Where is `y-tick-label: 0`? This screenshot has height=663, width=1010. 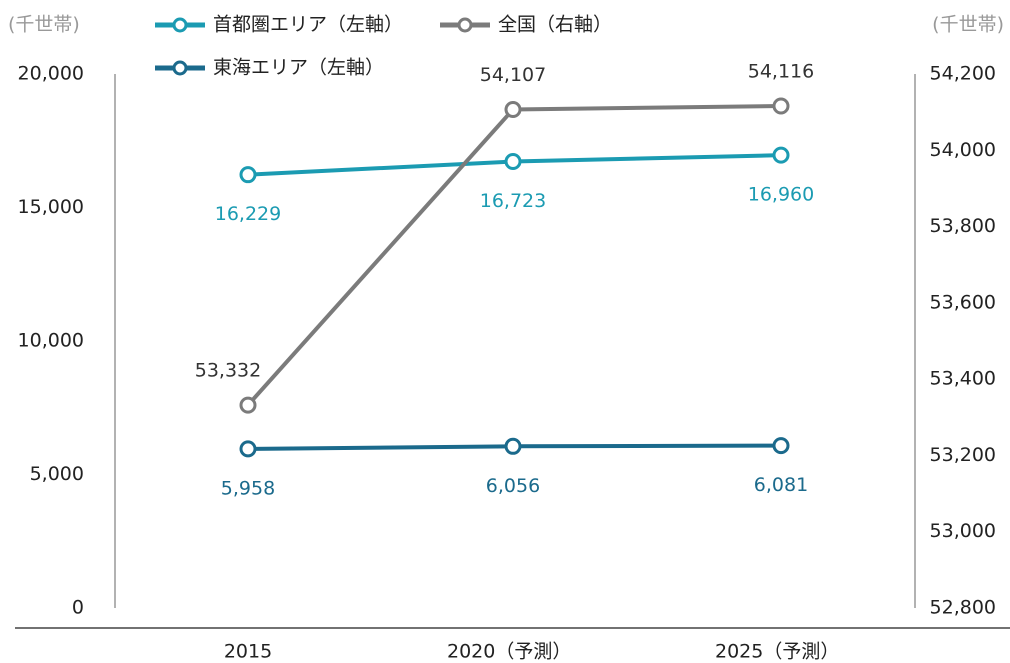 y-tick-label: 0 is located at coordinates (78, 608).